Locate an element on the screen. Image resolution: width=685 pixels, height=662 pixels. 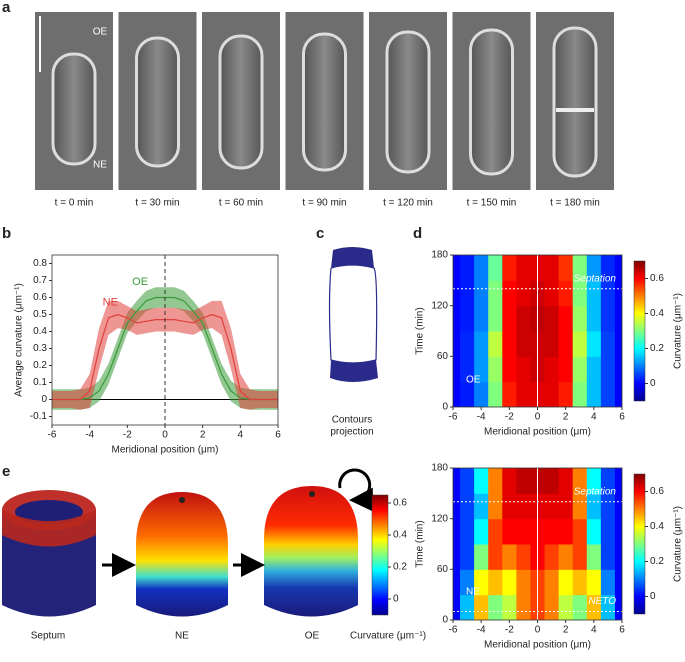
y-tick-label: -0.1 is located at coordinates (39, 416).